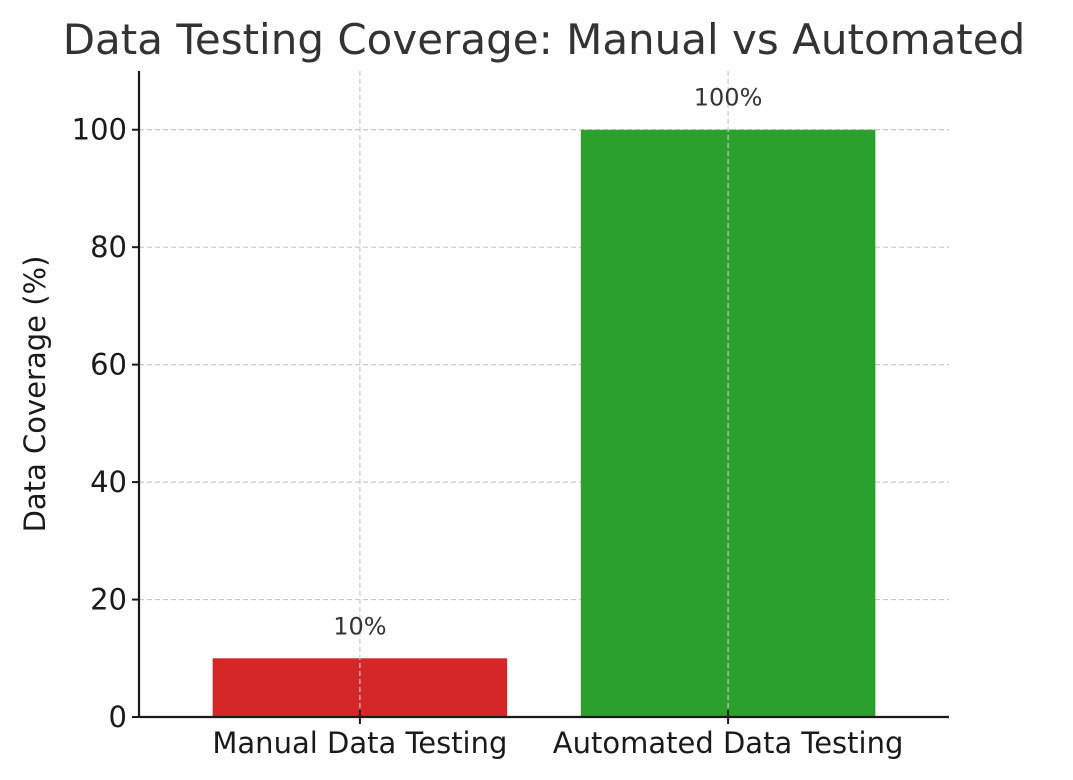 The height and width of the screenshot is (780, 1073). I want to click on y-tick-label: 100, so click(99, 130).